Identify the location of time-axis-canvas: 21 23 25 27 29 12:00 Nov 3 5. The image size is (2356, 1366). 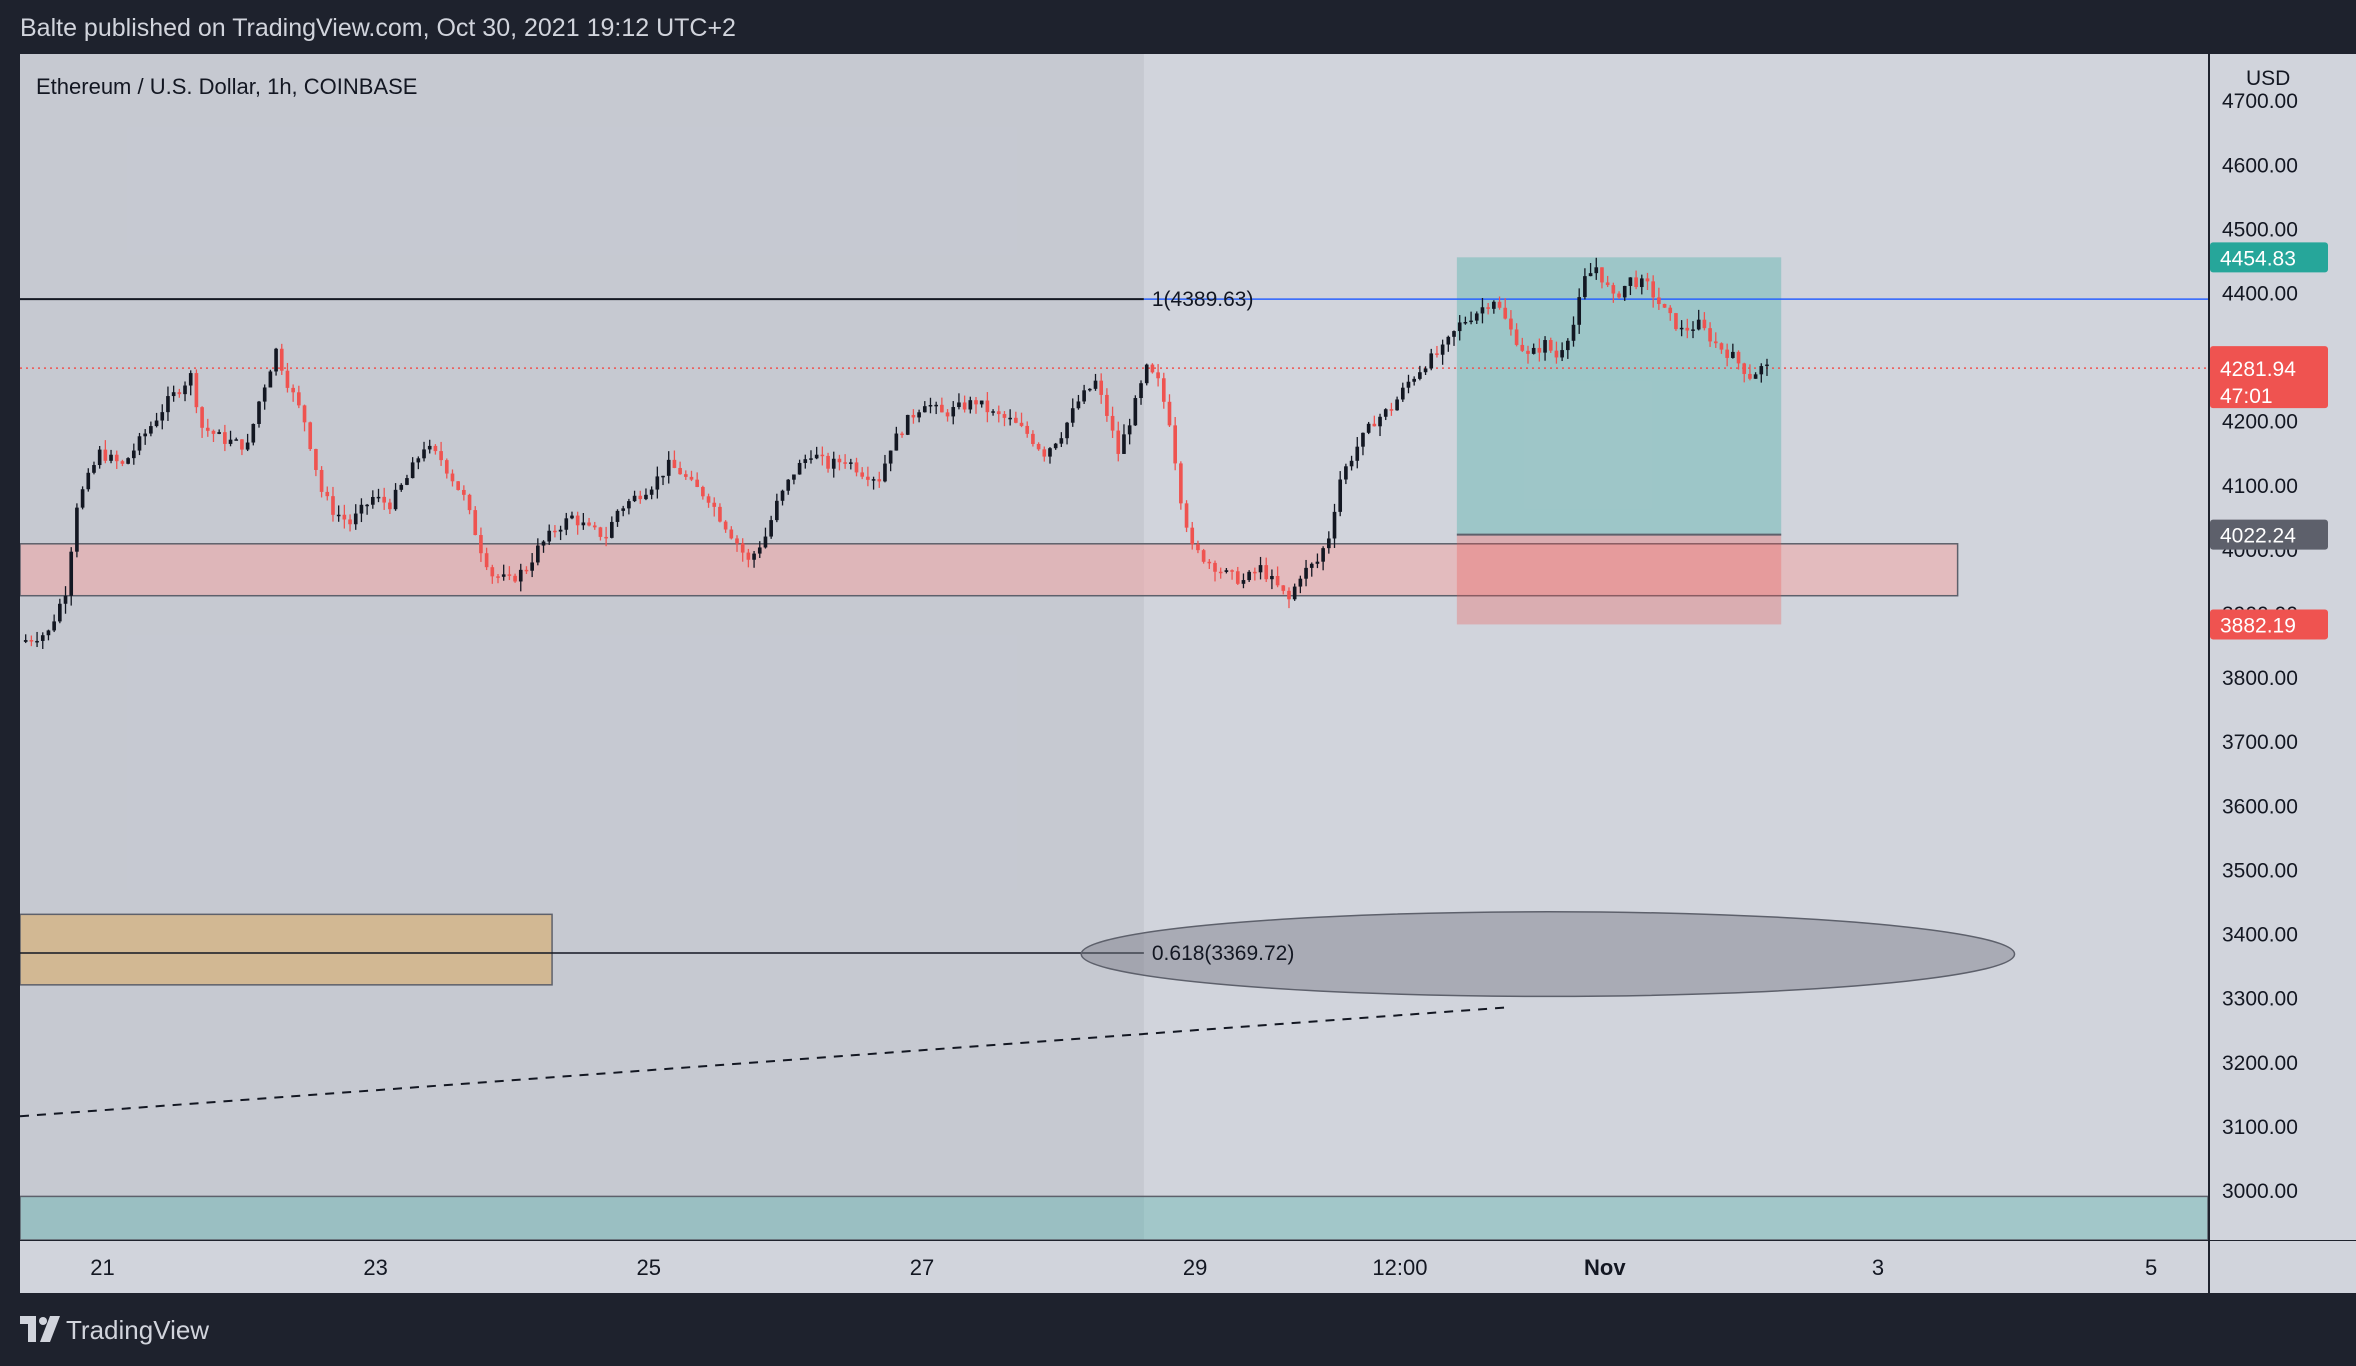
(1114, 1267).